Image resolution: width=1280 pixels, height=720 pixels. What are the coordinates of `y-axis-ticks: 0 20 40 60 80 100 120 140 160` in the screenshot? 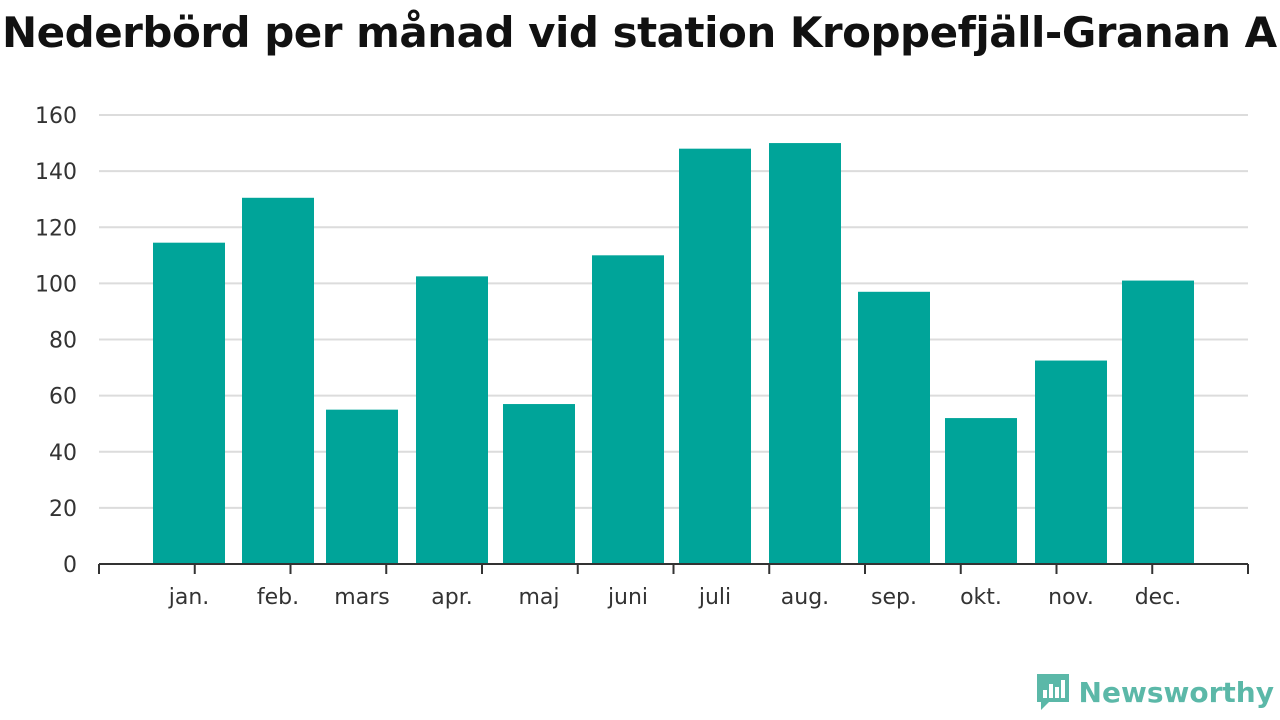 It's located at (56, 341).